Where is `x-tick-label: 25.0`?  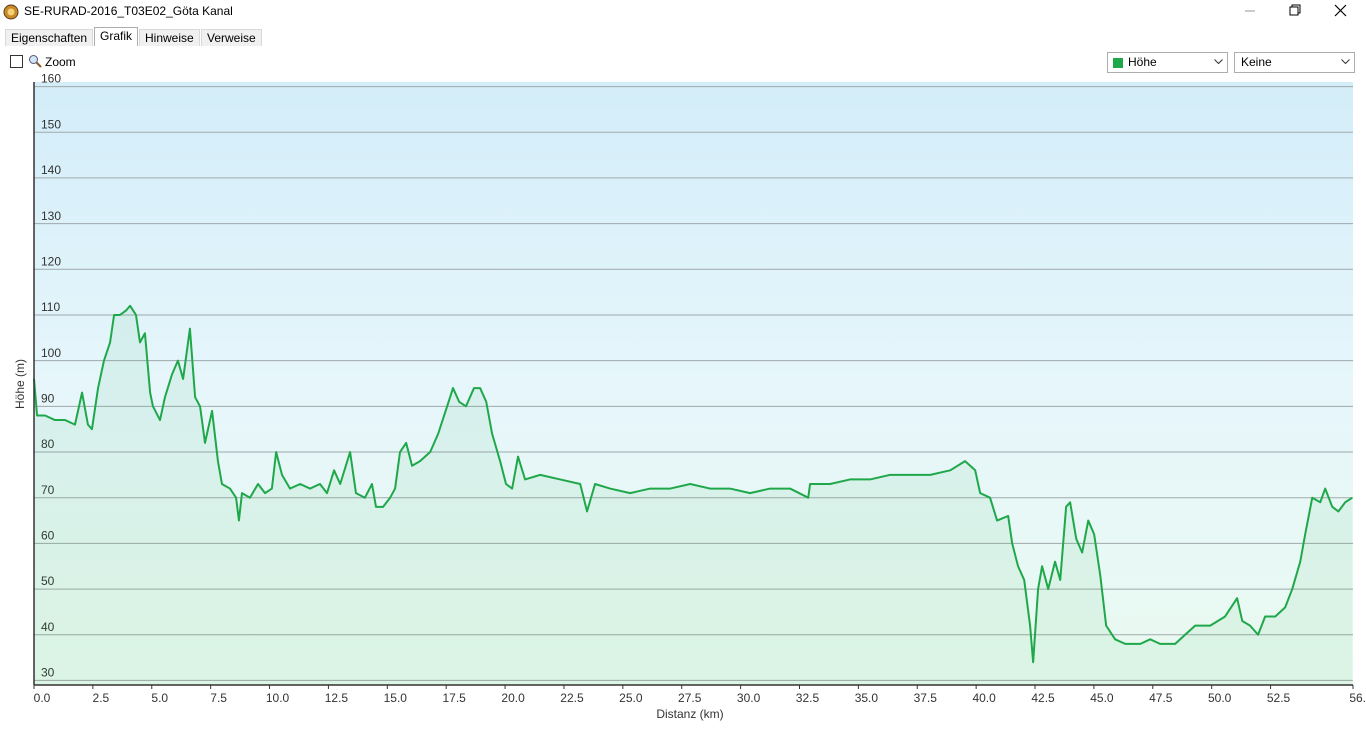 x-tick-label: 25.0 is located at coordinates (631, 698).